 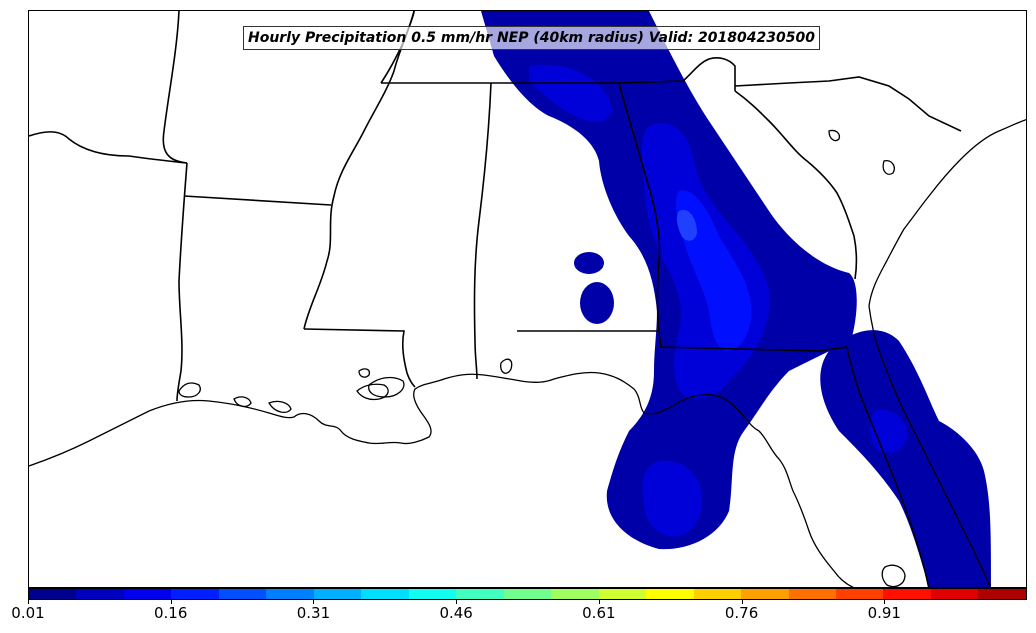 What do you see at coordinates (456, 613) in the screenshot?
I see `colorbar-tick-label: 0.46` at bounding box center [456, 613].